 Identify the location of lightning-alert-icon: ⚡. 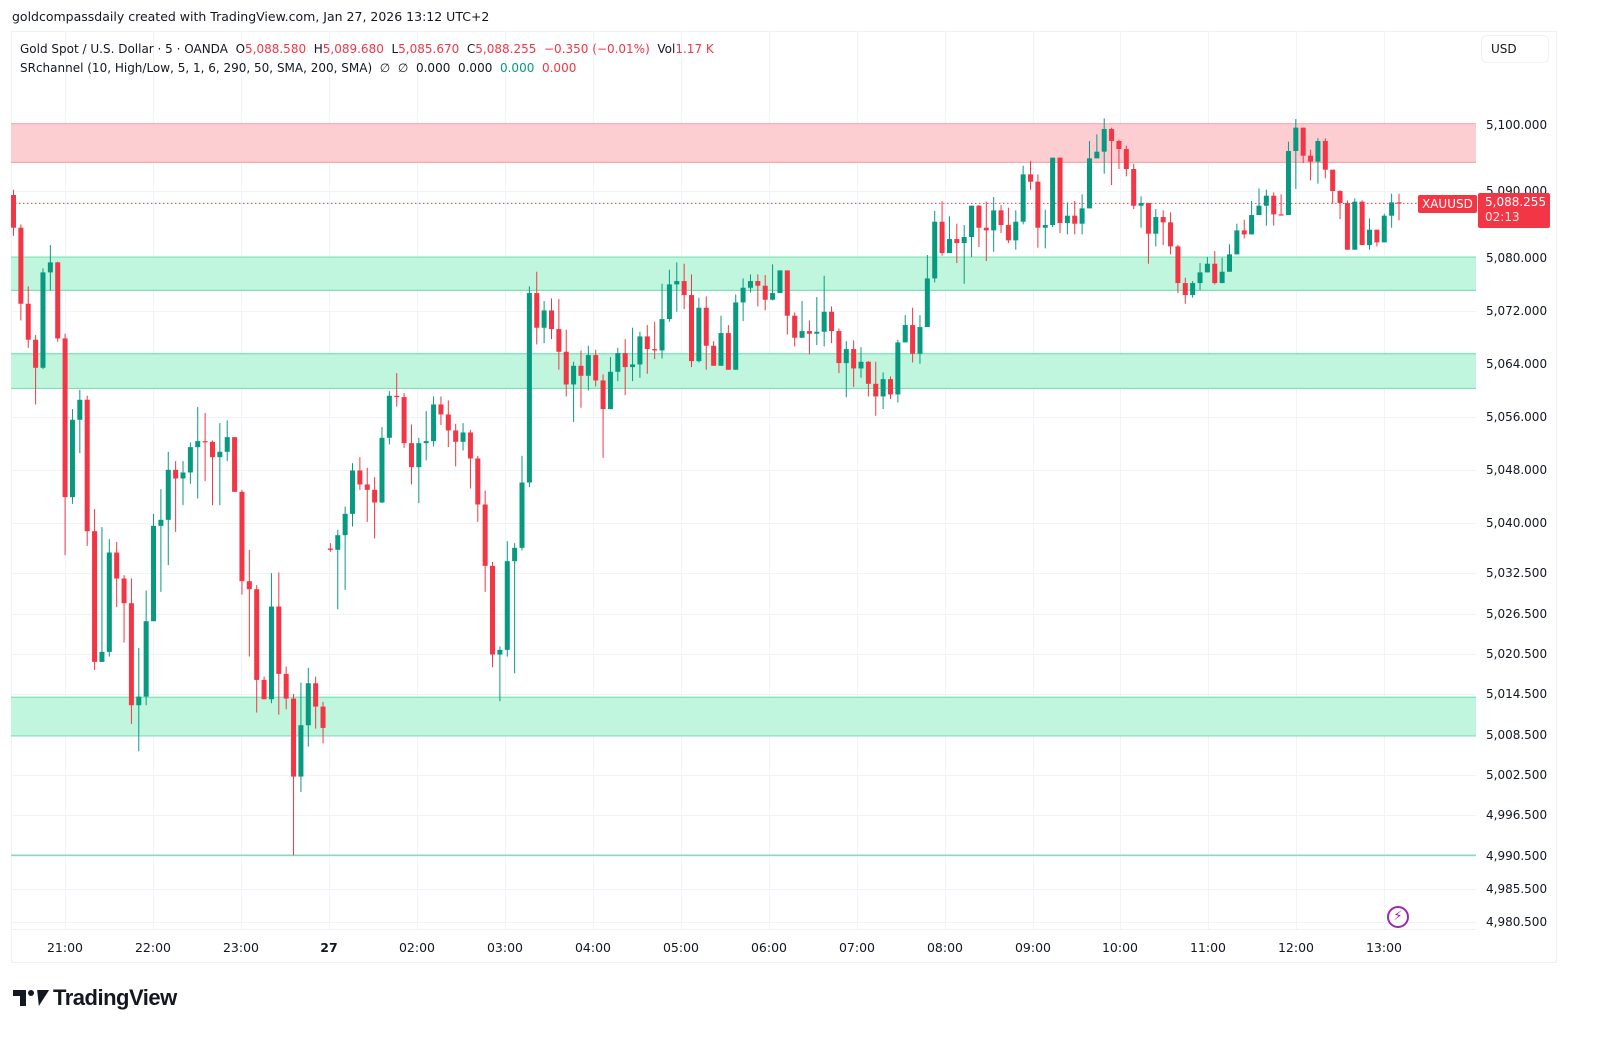
(1398, 917).